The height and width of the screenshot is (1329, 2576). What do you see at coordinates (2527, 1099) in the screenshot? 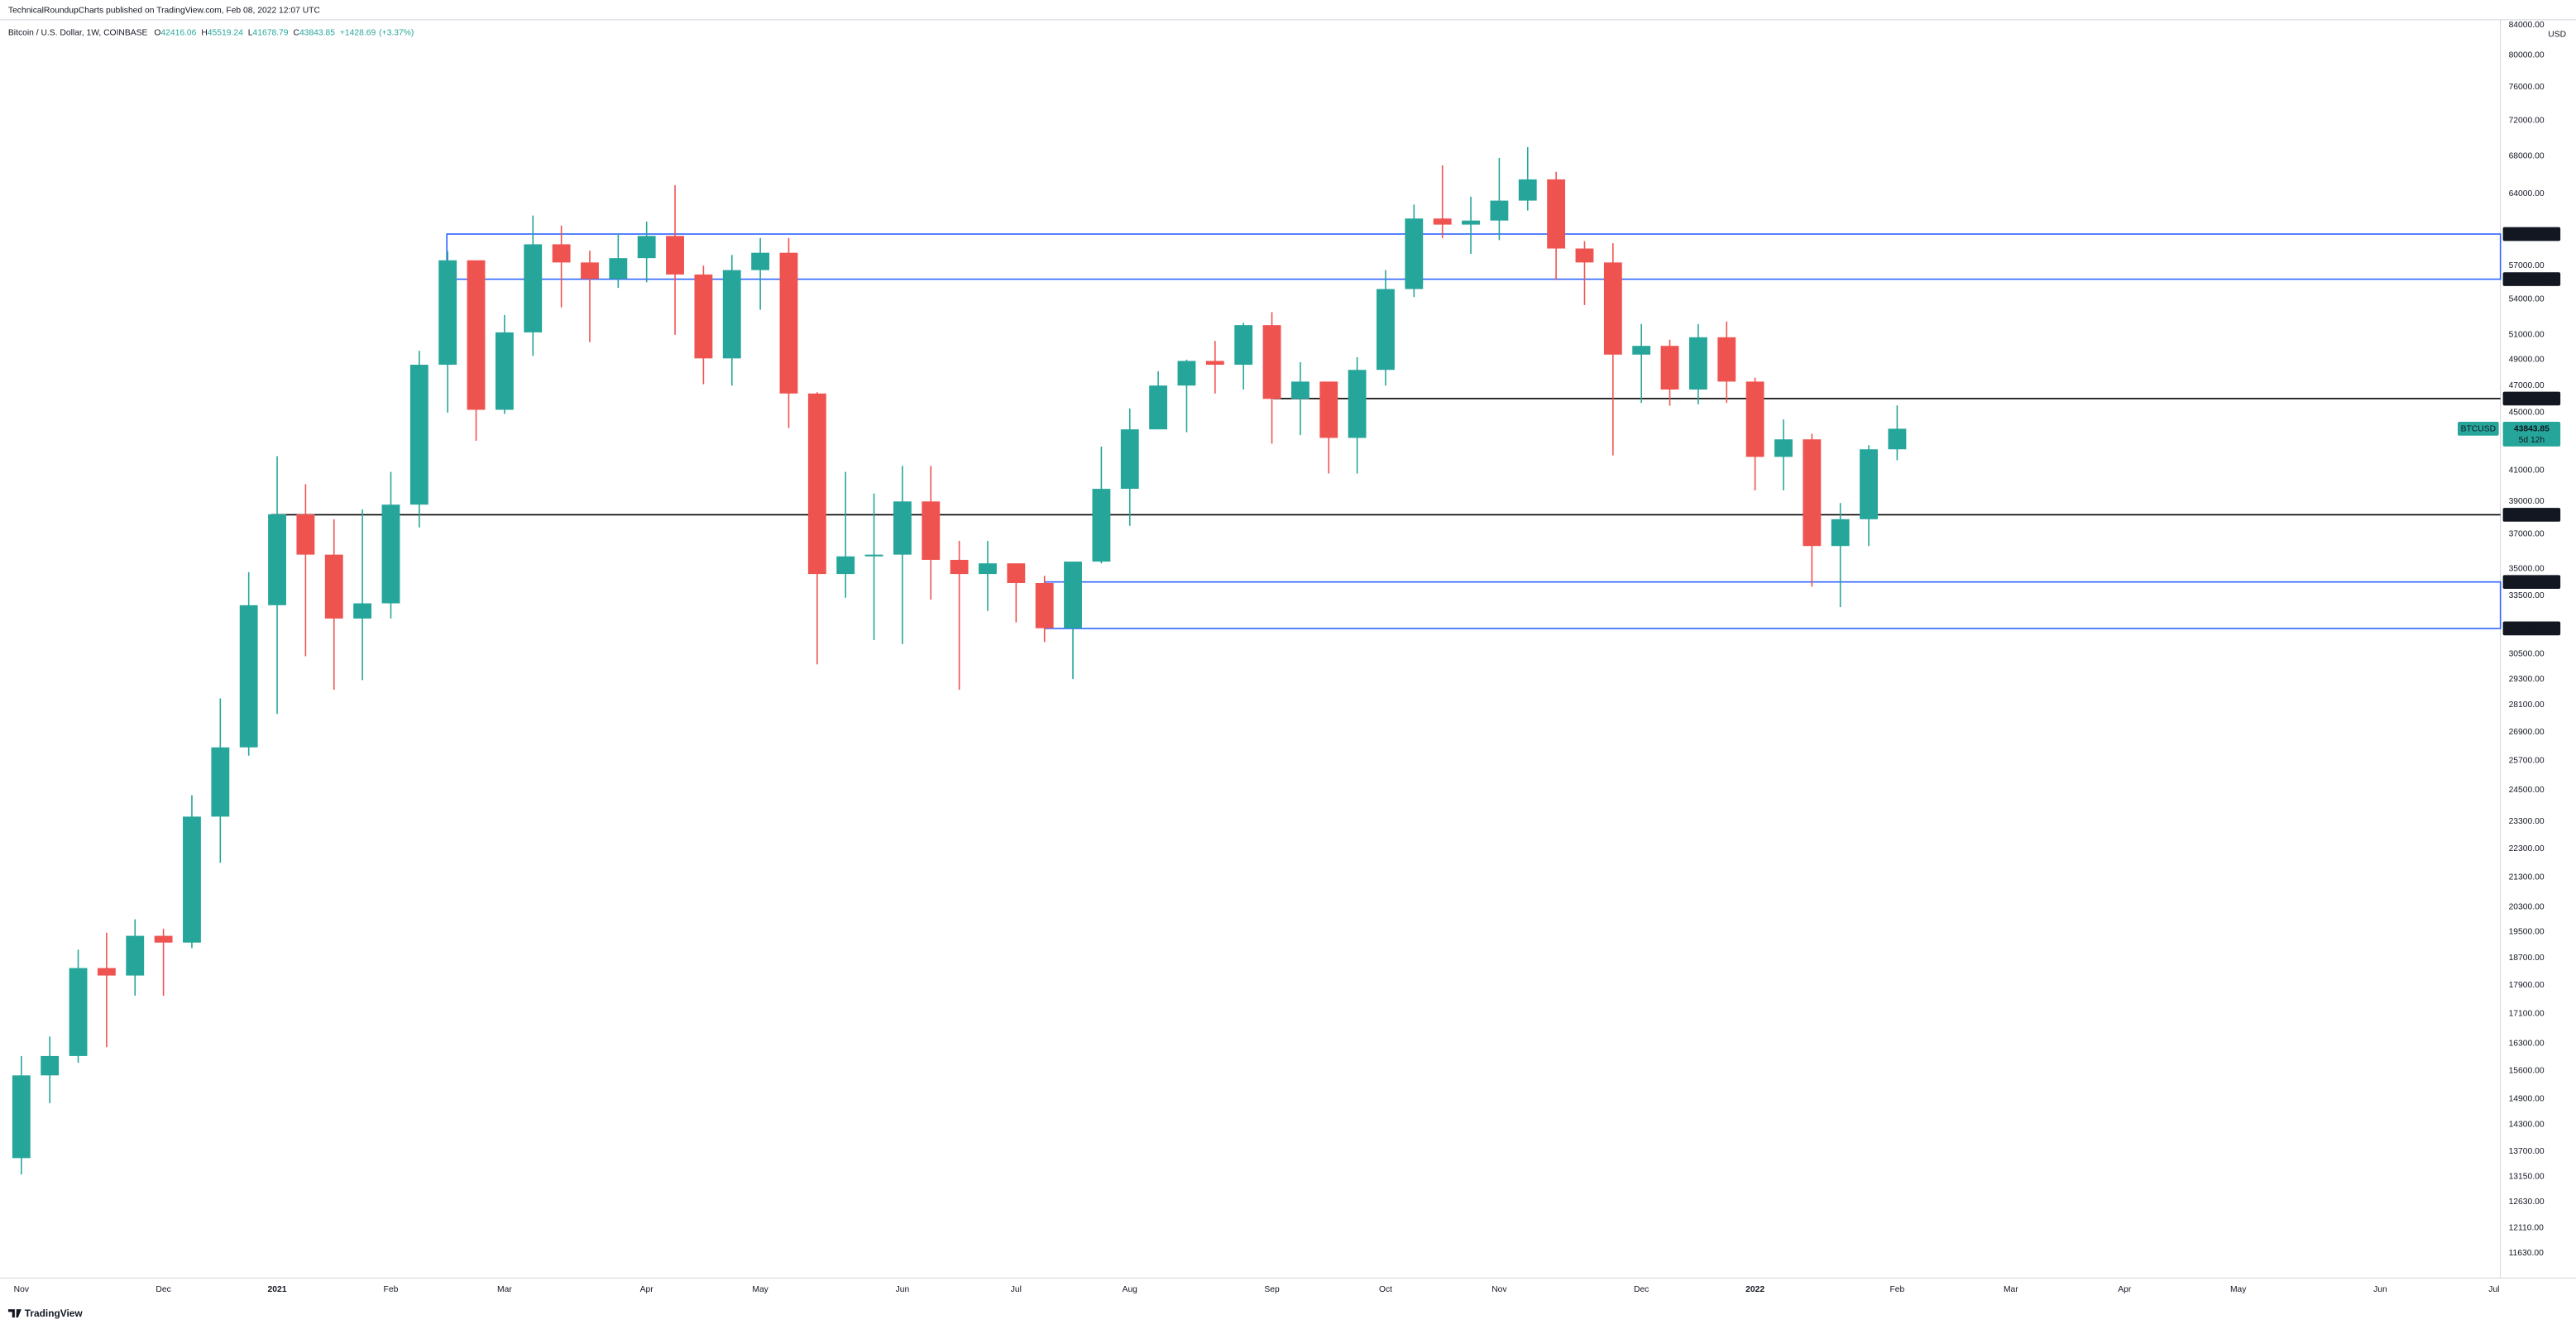
I see `y-tick-label: 14900.00` at bounding box center [2527, 1099].